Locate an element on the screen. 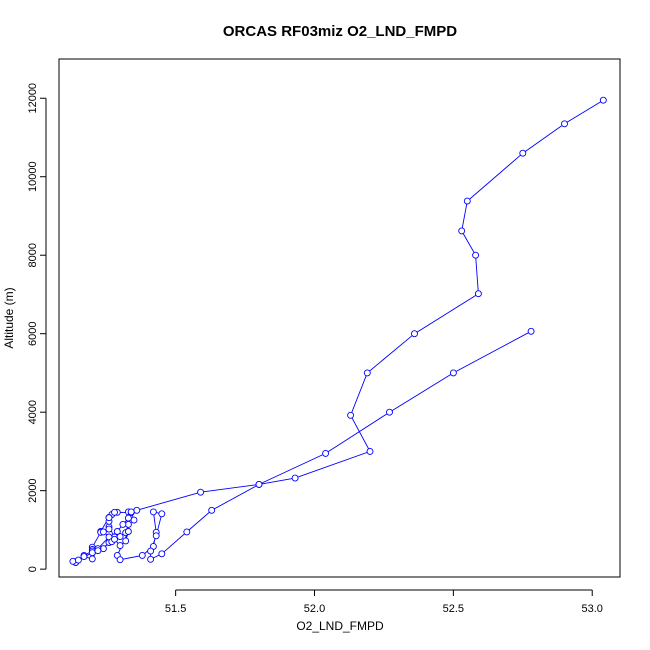  y-axis: 0 2000 4000 6000 8000 10000 12000 is located at coordinates (37, 327).